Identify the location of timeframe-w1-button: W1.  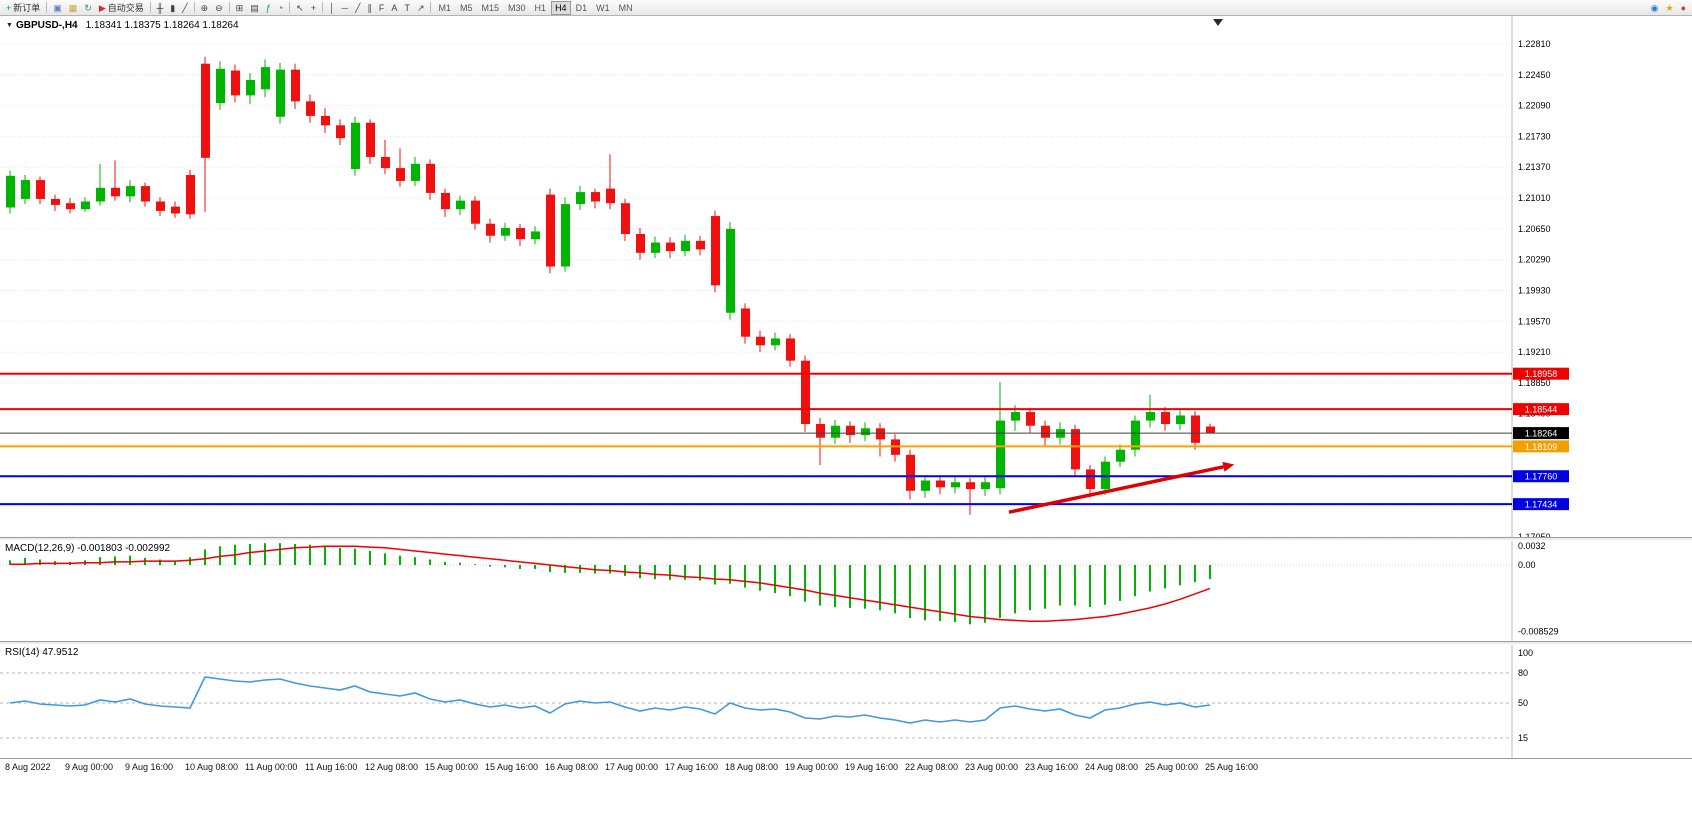
(603, 7).